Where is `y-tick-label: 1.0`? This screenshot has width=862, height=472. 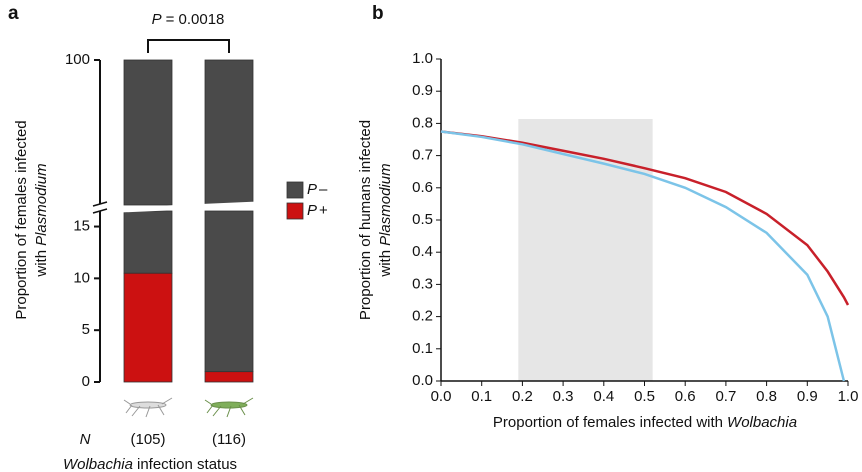
y-tick-label: 1.0 is located at coordinates (422, 58).